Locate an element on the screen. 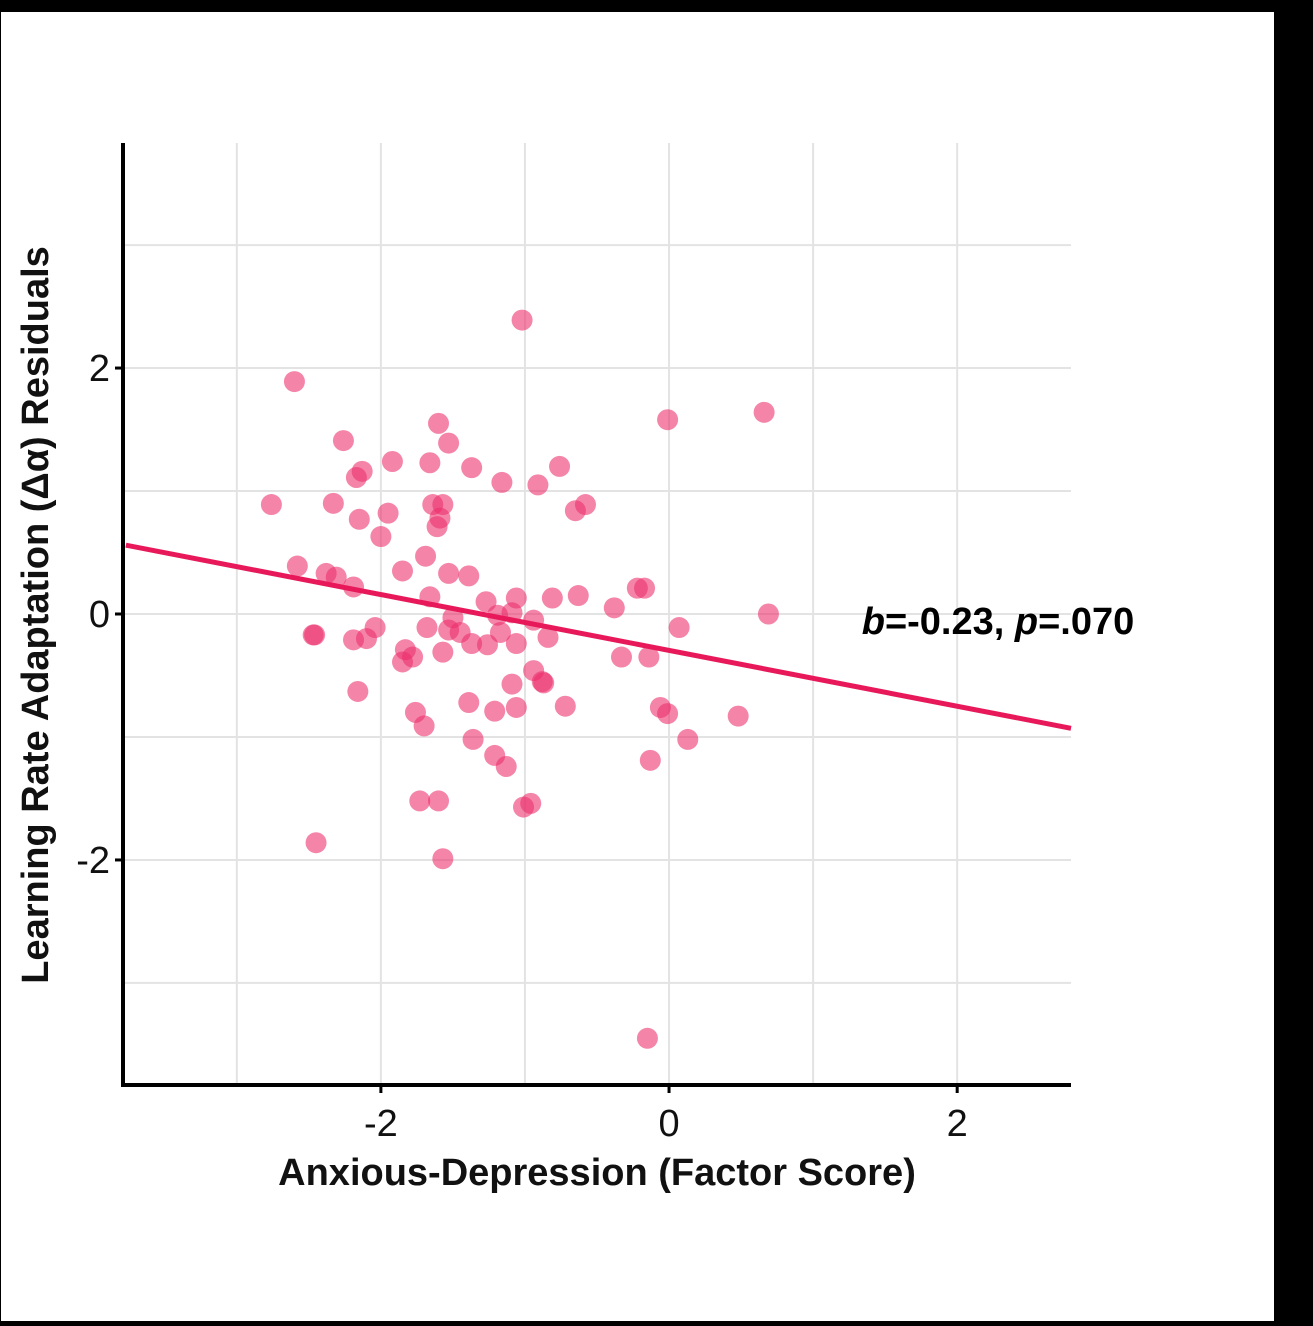  regression-line-group is located at coordinates (598, 636).